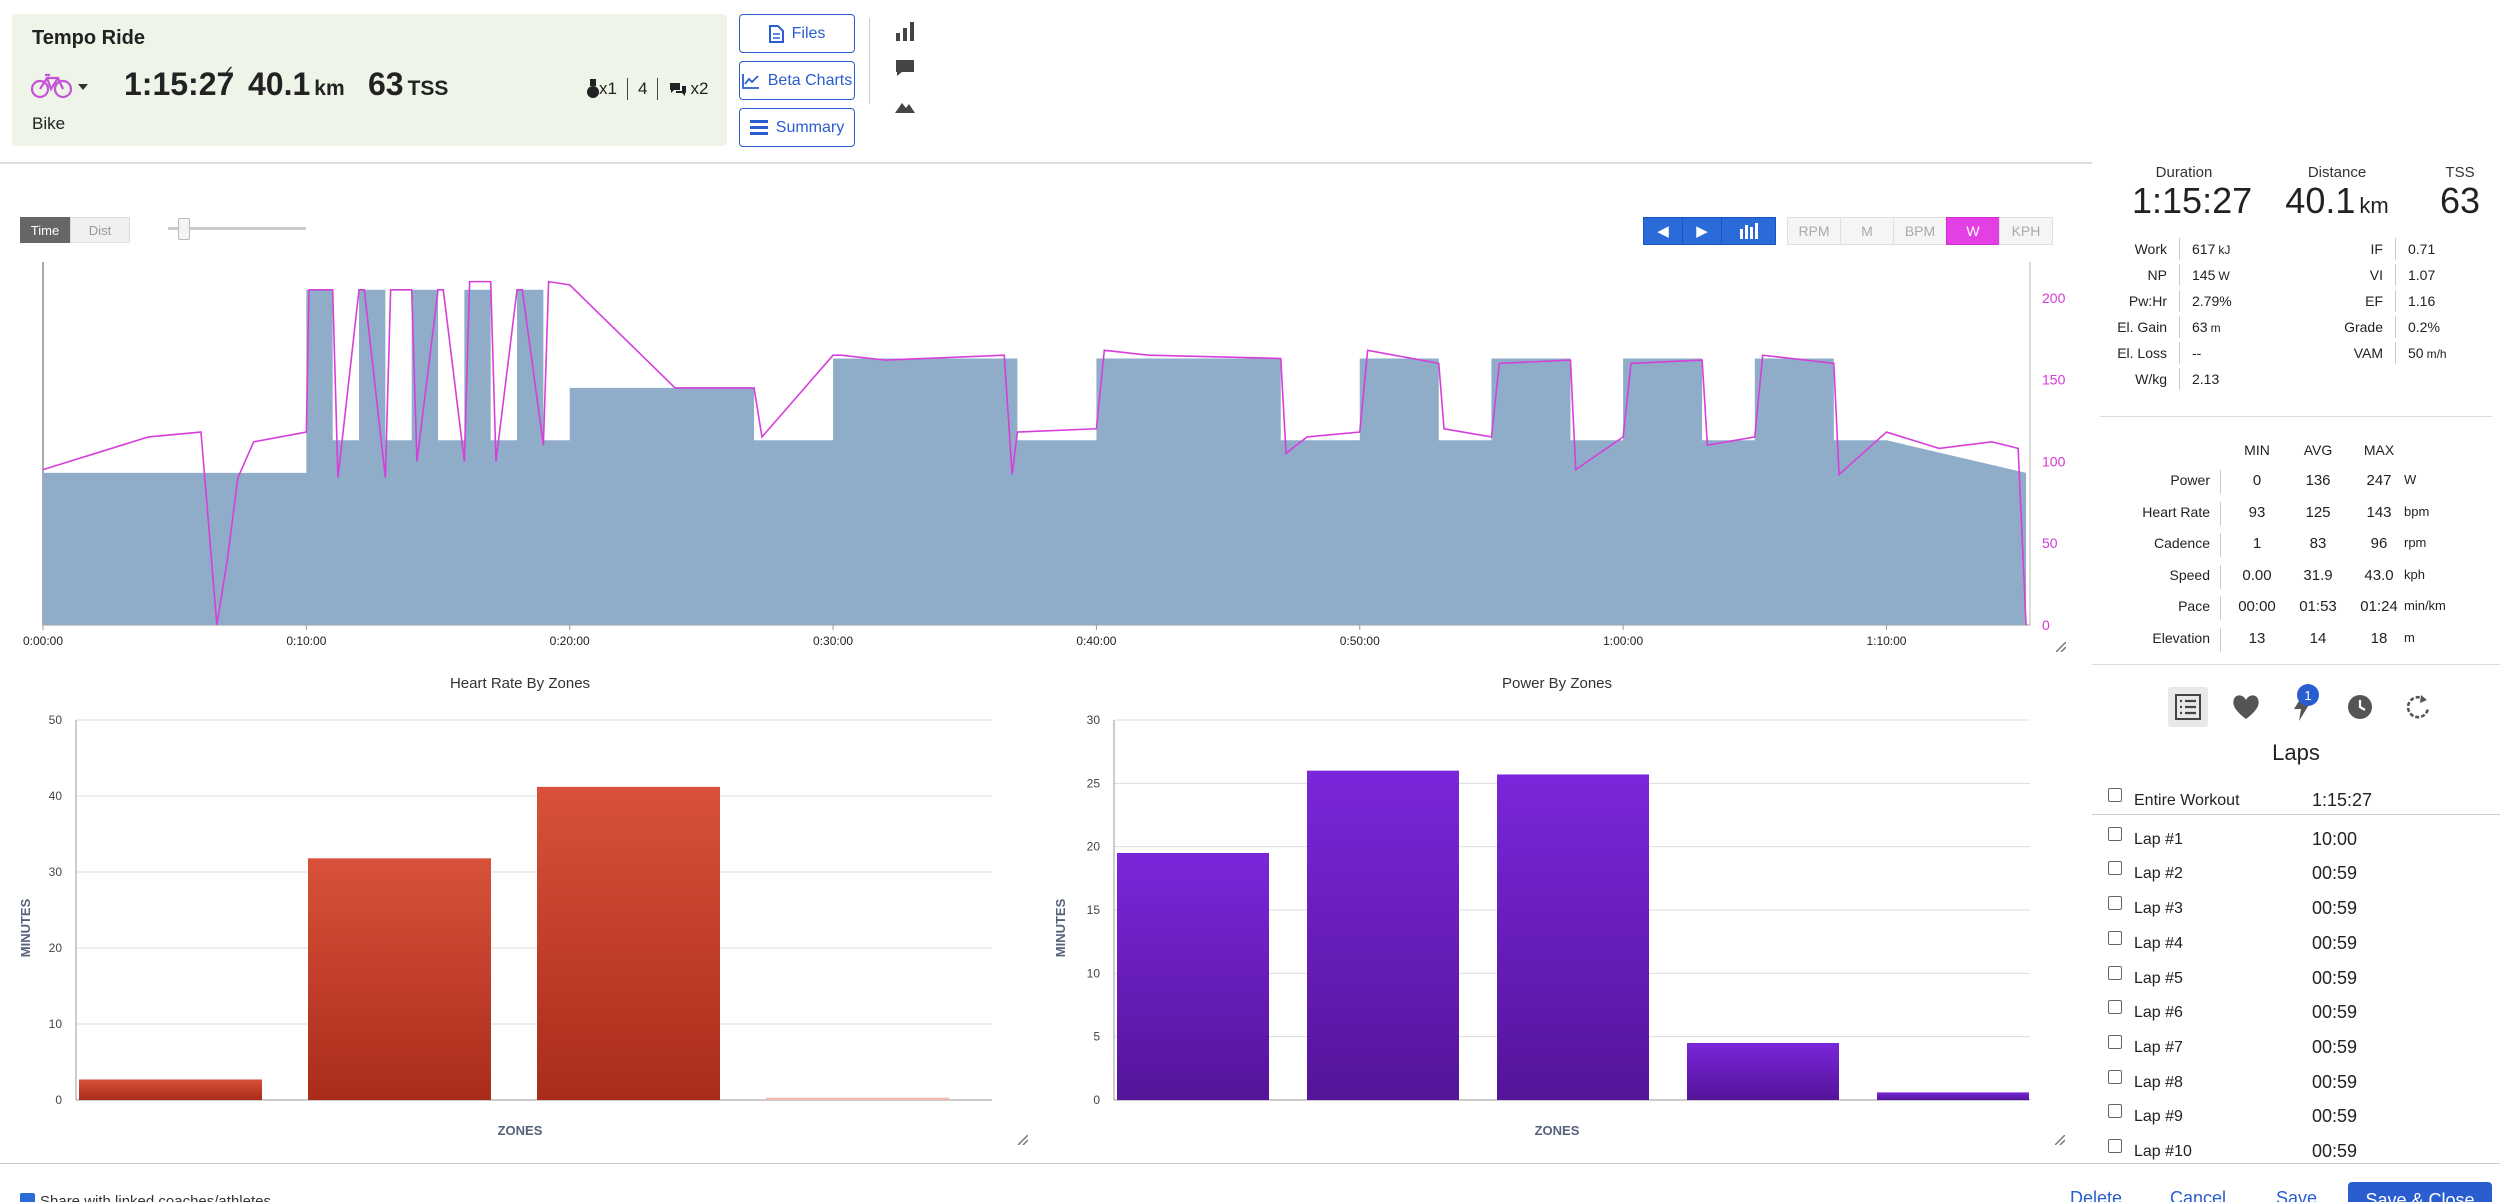 This screenshot has height=1202, width=2500. Describe the element at coordinates (2296, 1011) in the screenshot. I see `lap-row: Lap #6 00:59` at that location.